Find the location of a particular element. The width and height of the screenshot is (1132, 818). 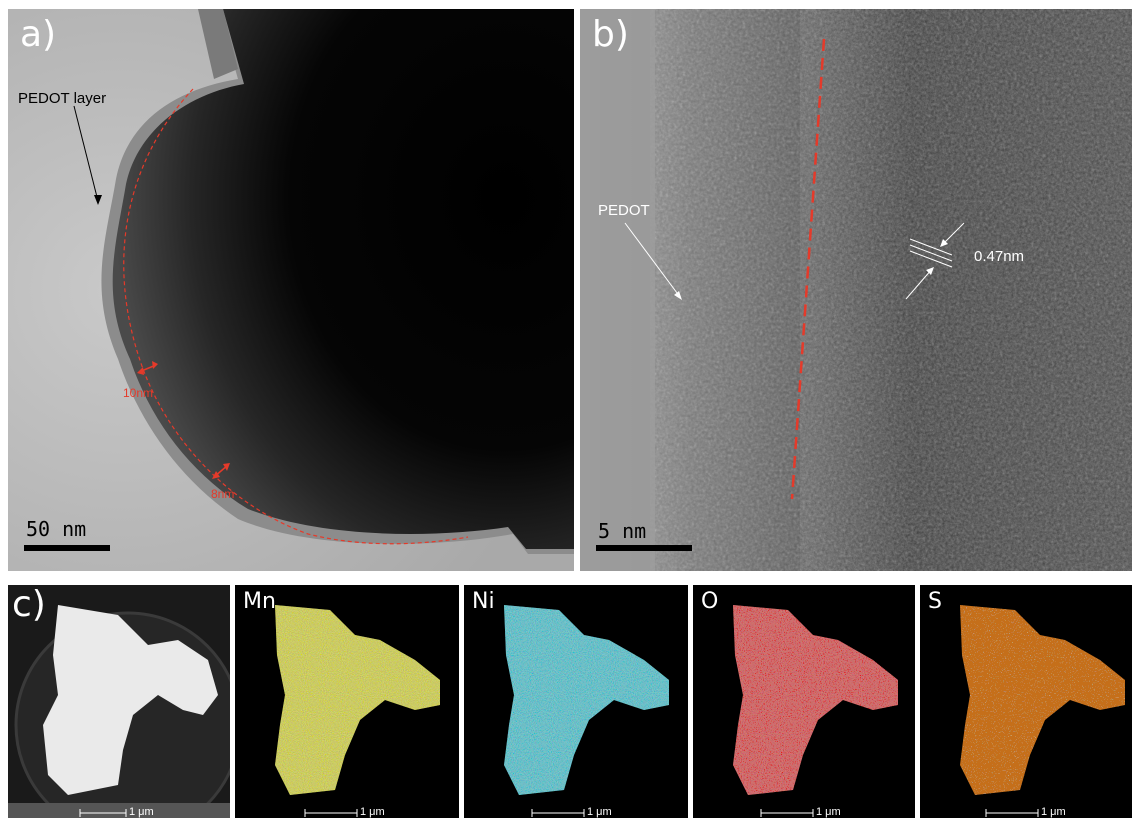

ni-distribution is located at coordinates (576, 701).